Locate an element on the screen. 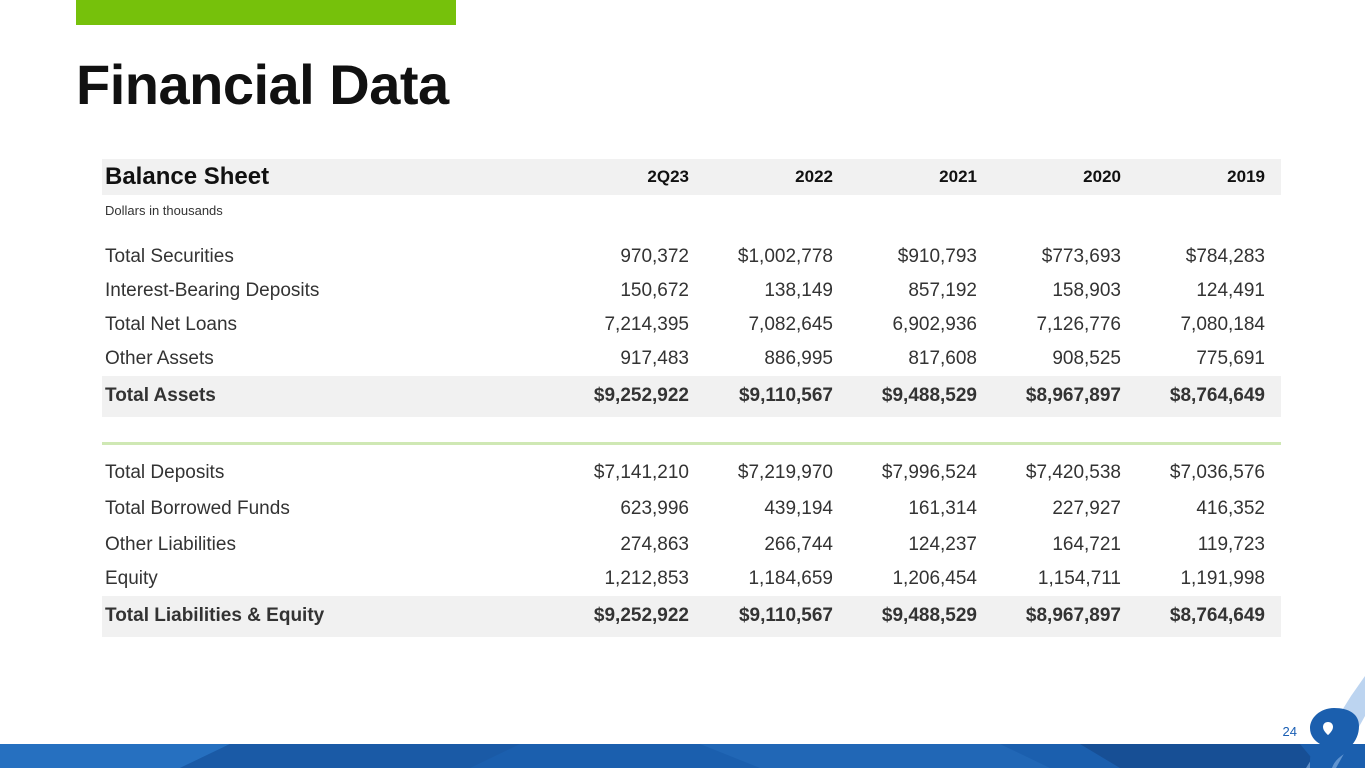  row-label: Total Securities is located at coordinates (169, 256).